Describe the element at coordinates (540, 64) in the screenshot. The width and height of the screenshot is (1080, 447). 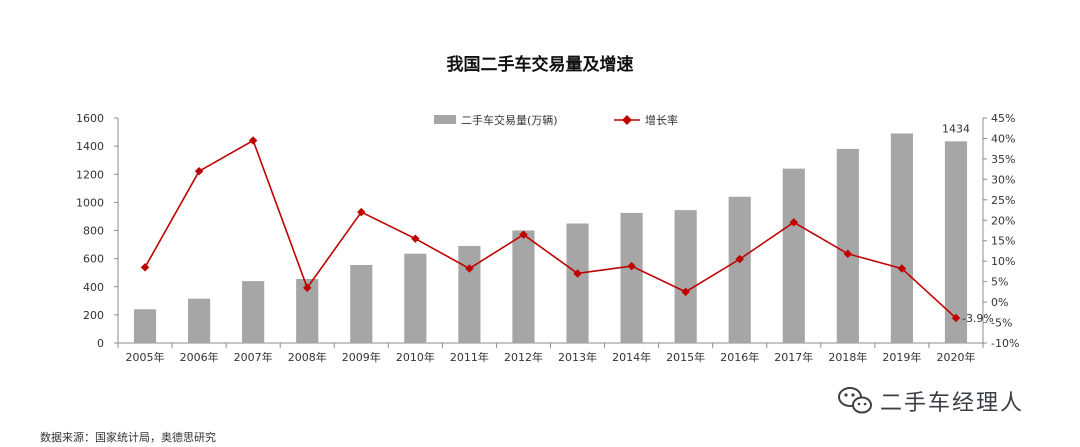
I see `chart-title: 我国二手车交易量及增速` at that location.